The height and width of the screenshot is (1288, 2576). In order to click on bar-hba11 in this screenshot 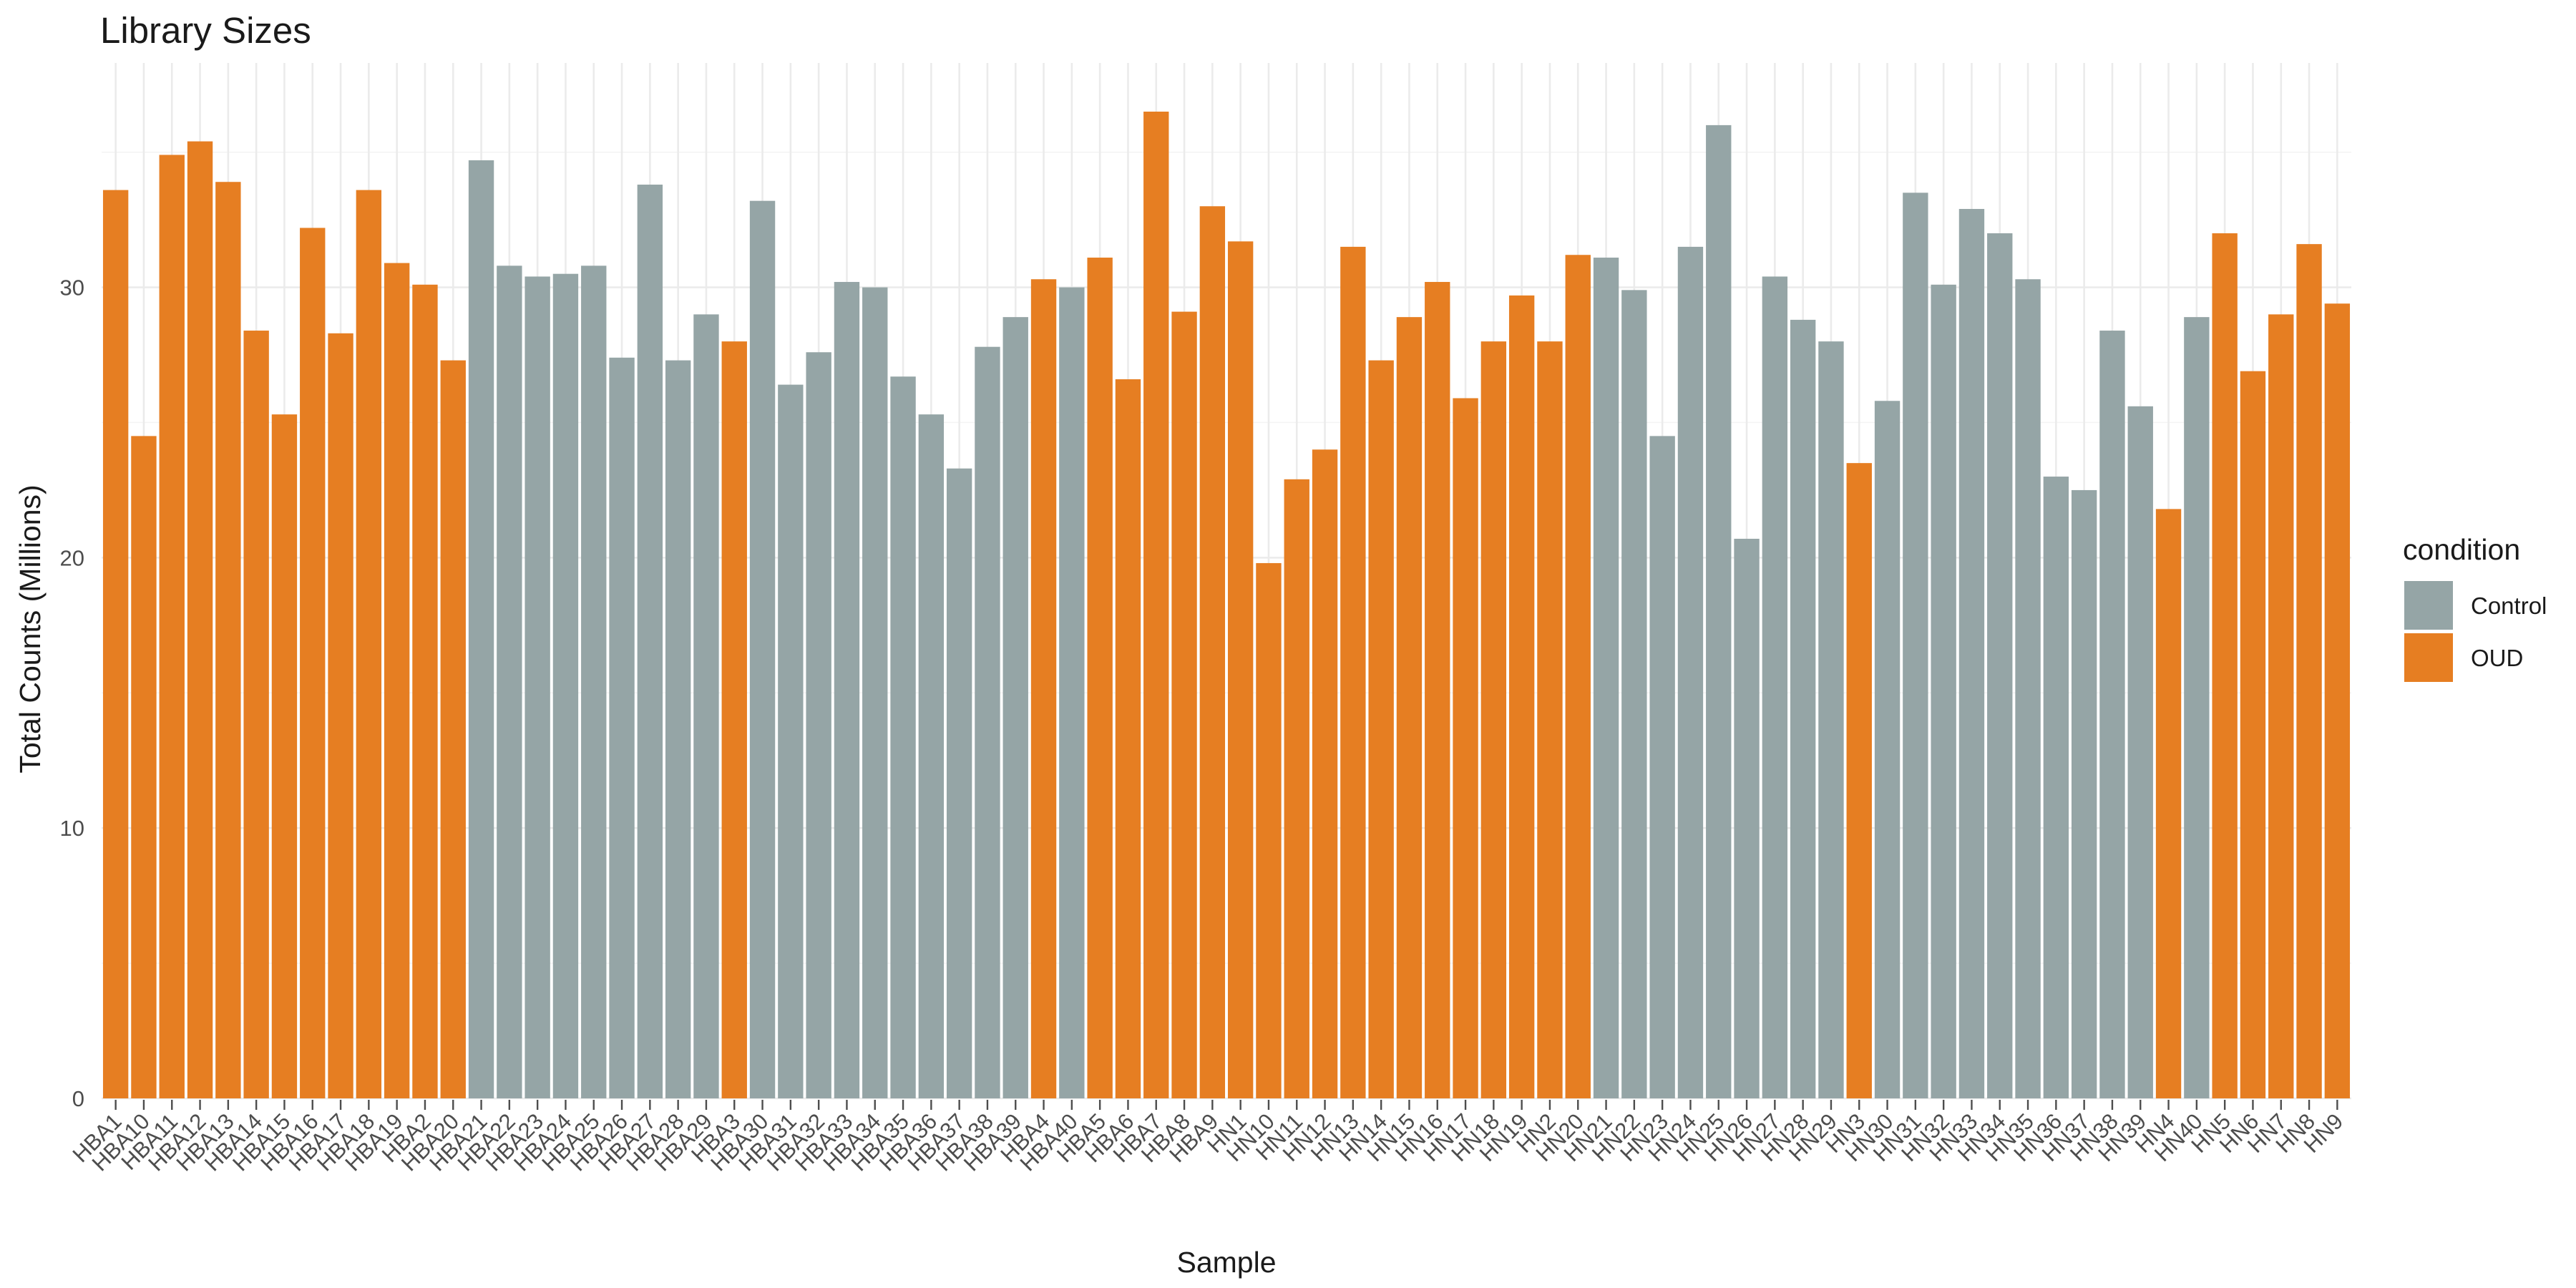, I will do `click(172, 626)`.